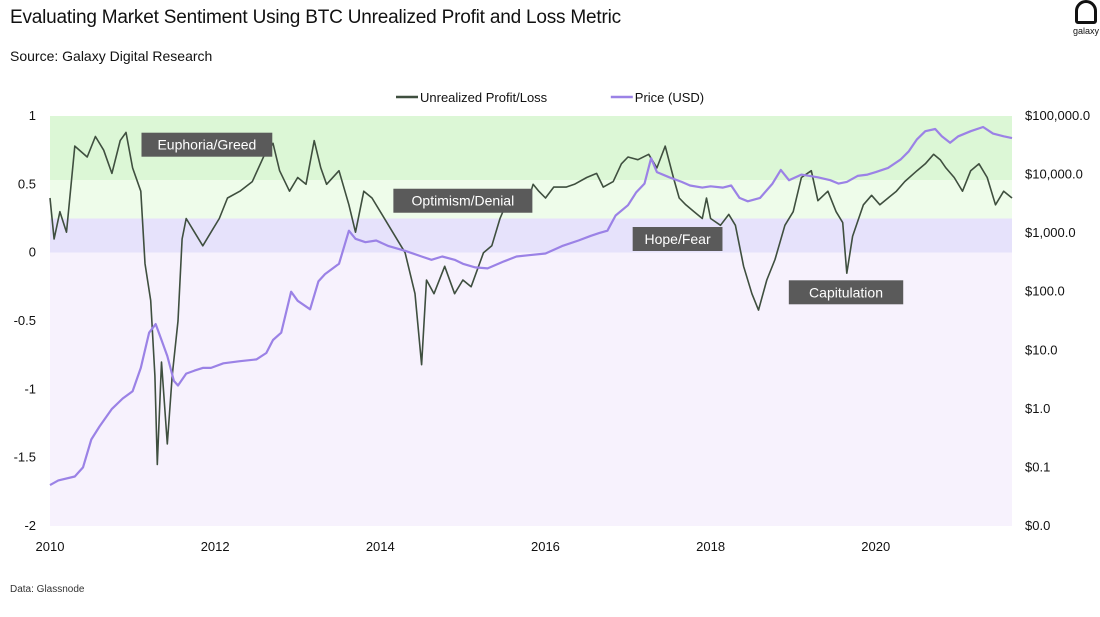 Image resolution: width=1100 pixels, height=617 pixels. I want to click on y-left-tick-label: 1, so click(32, 115).